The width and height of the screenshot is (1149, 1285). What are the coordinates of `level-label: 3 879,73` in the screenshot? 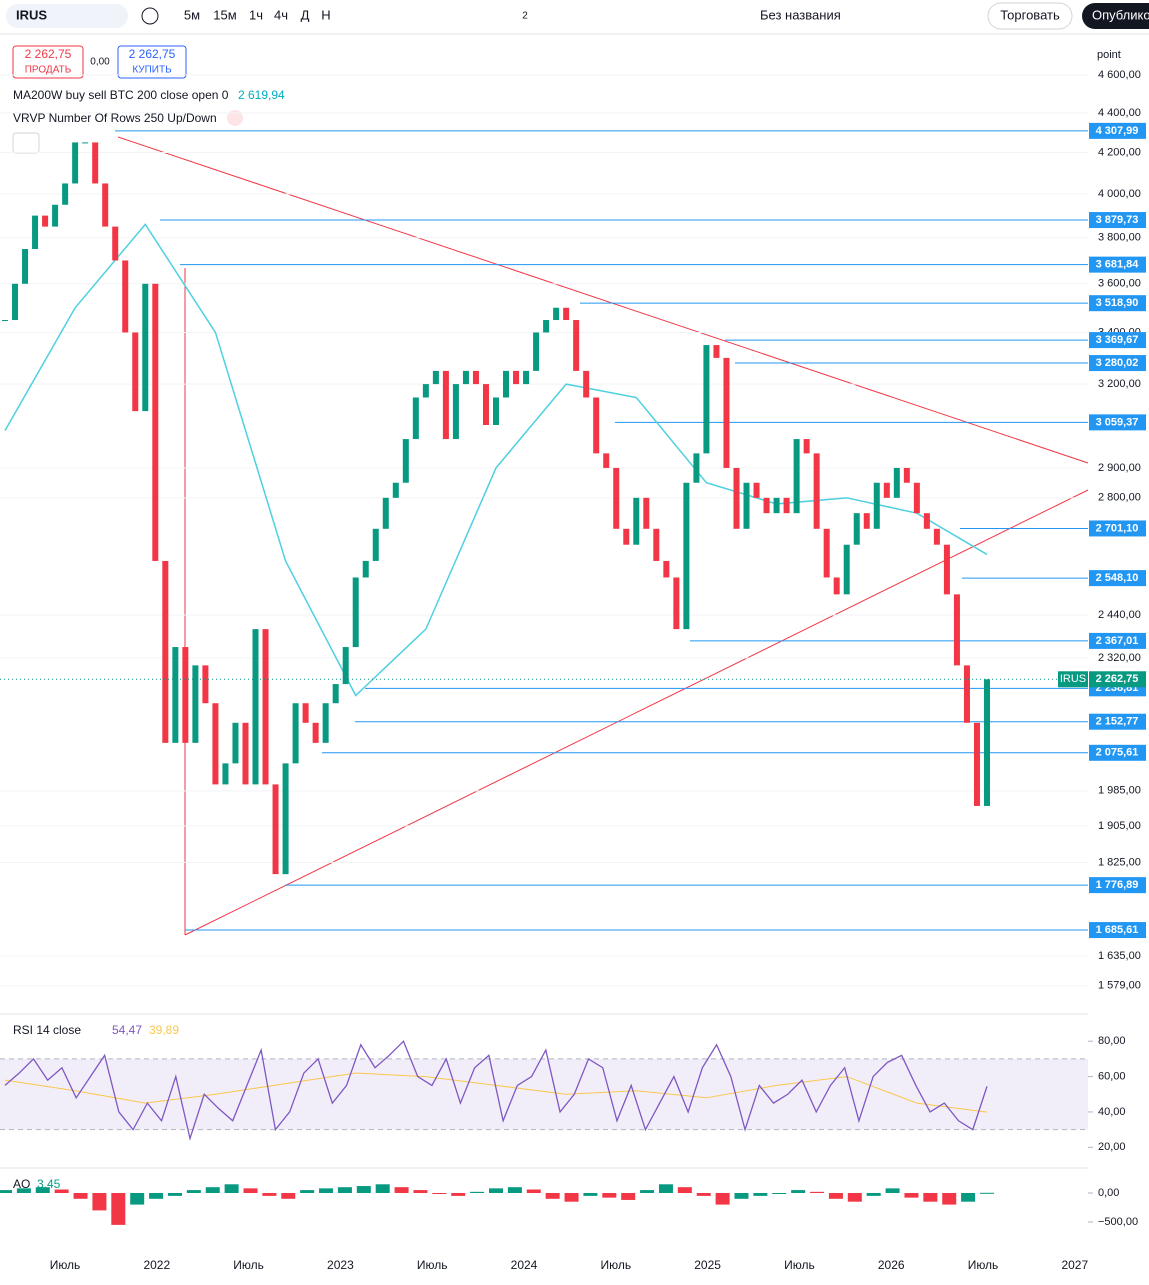 It's located at (1117, 220).